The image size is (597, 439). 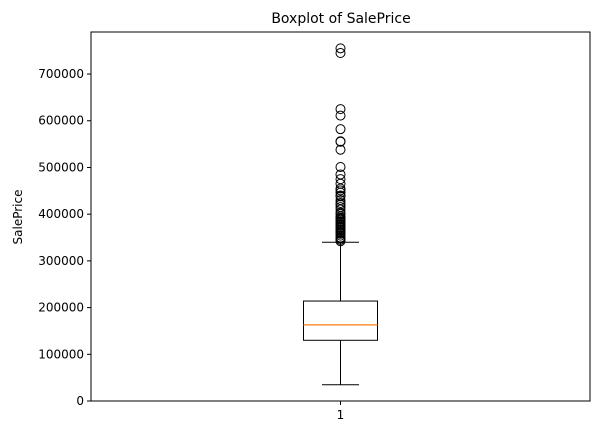 I want to click on box-group, so click(x=340, y=214).